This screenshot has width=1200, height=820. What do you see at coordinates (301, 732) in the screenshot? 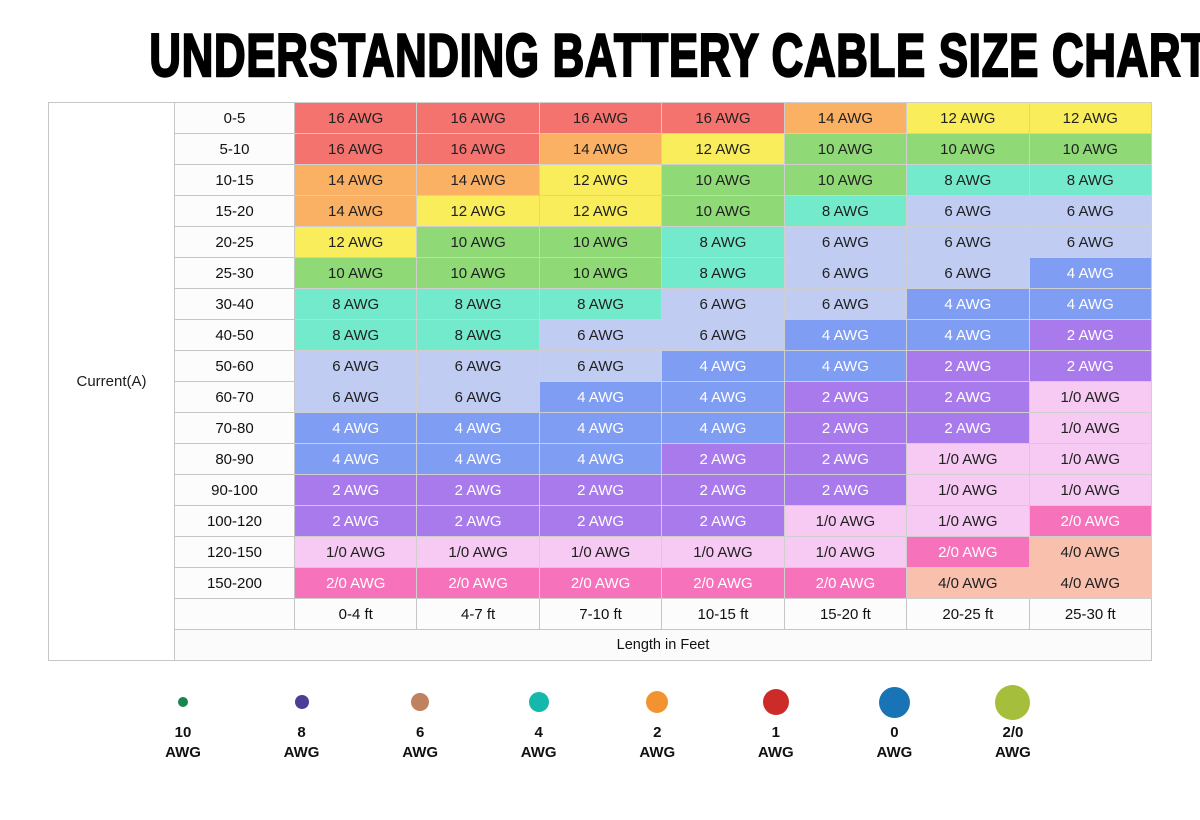
I see `legend-size-text: 8` at bounding box center [301, 732].